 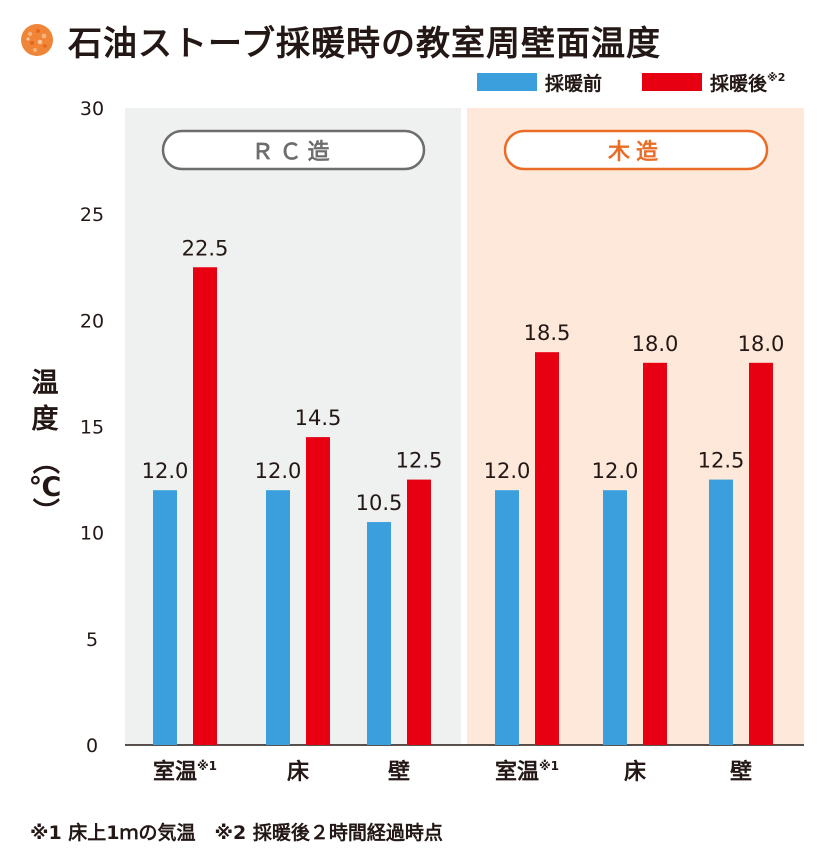 What do you see at coordinates (92, 428) in the screenshot?
I see `y-tick-label: 15` at bounding box center [92, 428].